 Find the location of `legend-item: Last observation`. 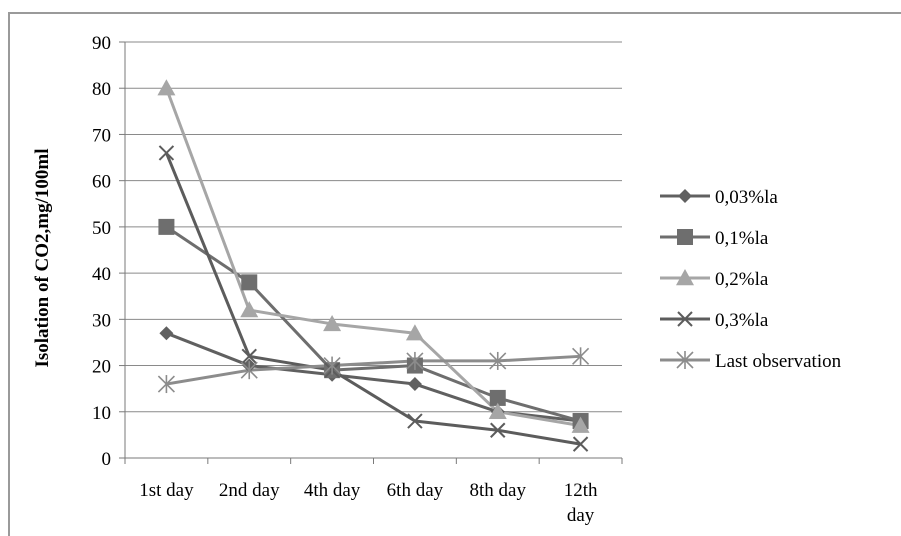

legend-item: Last observation is located at coordinates (751, 361).